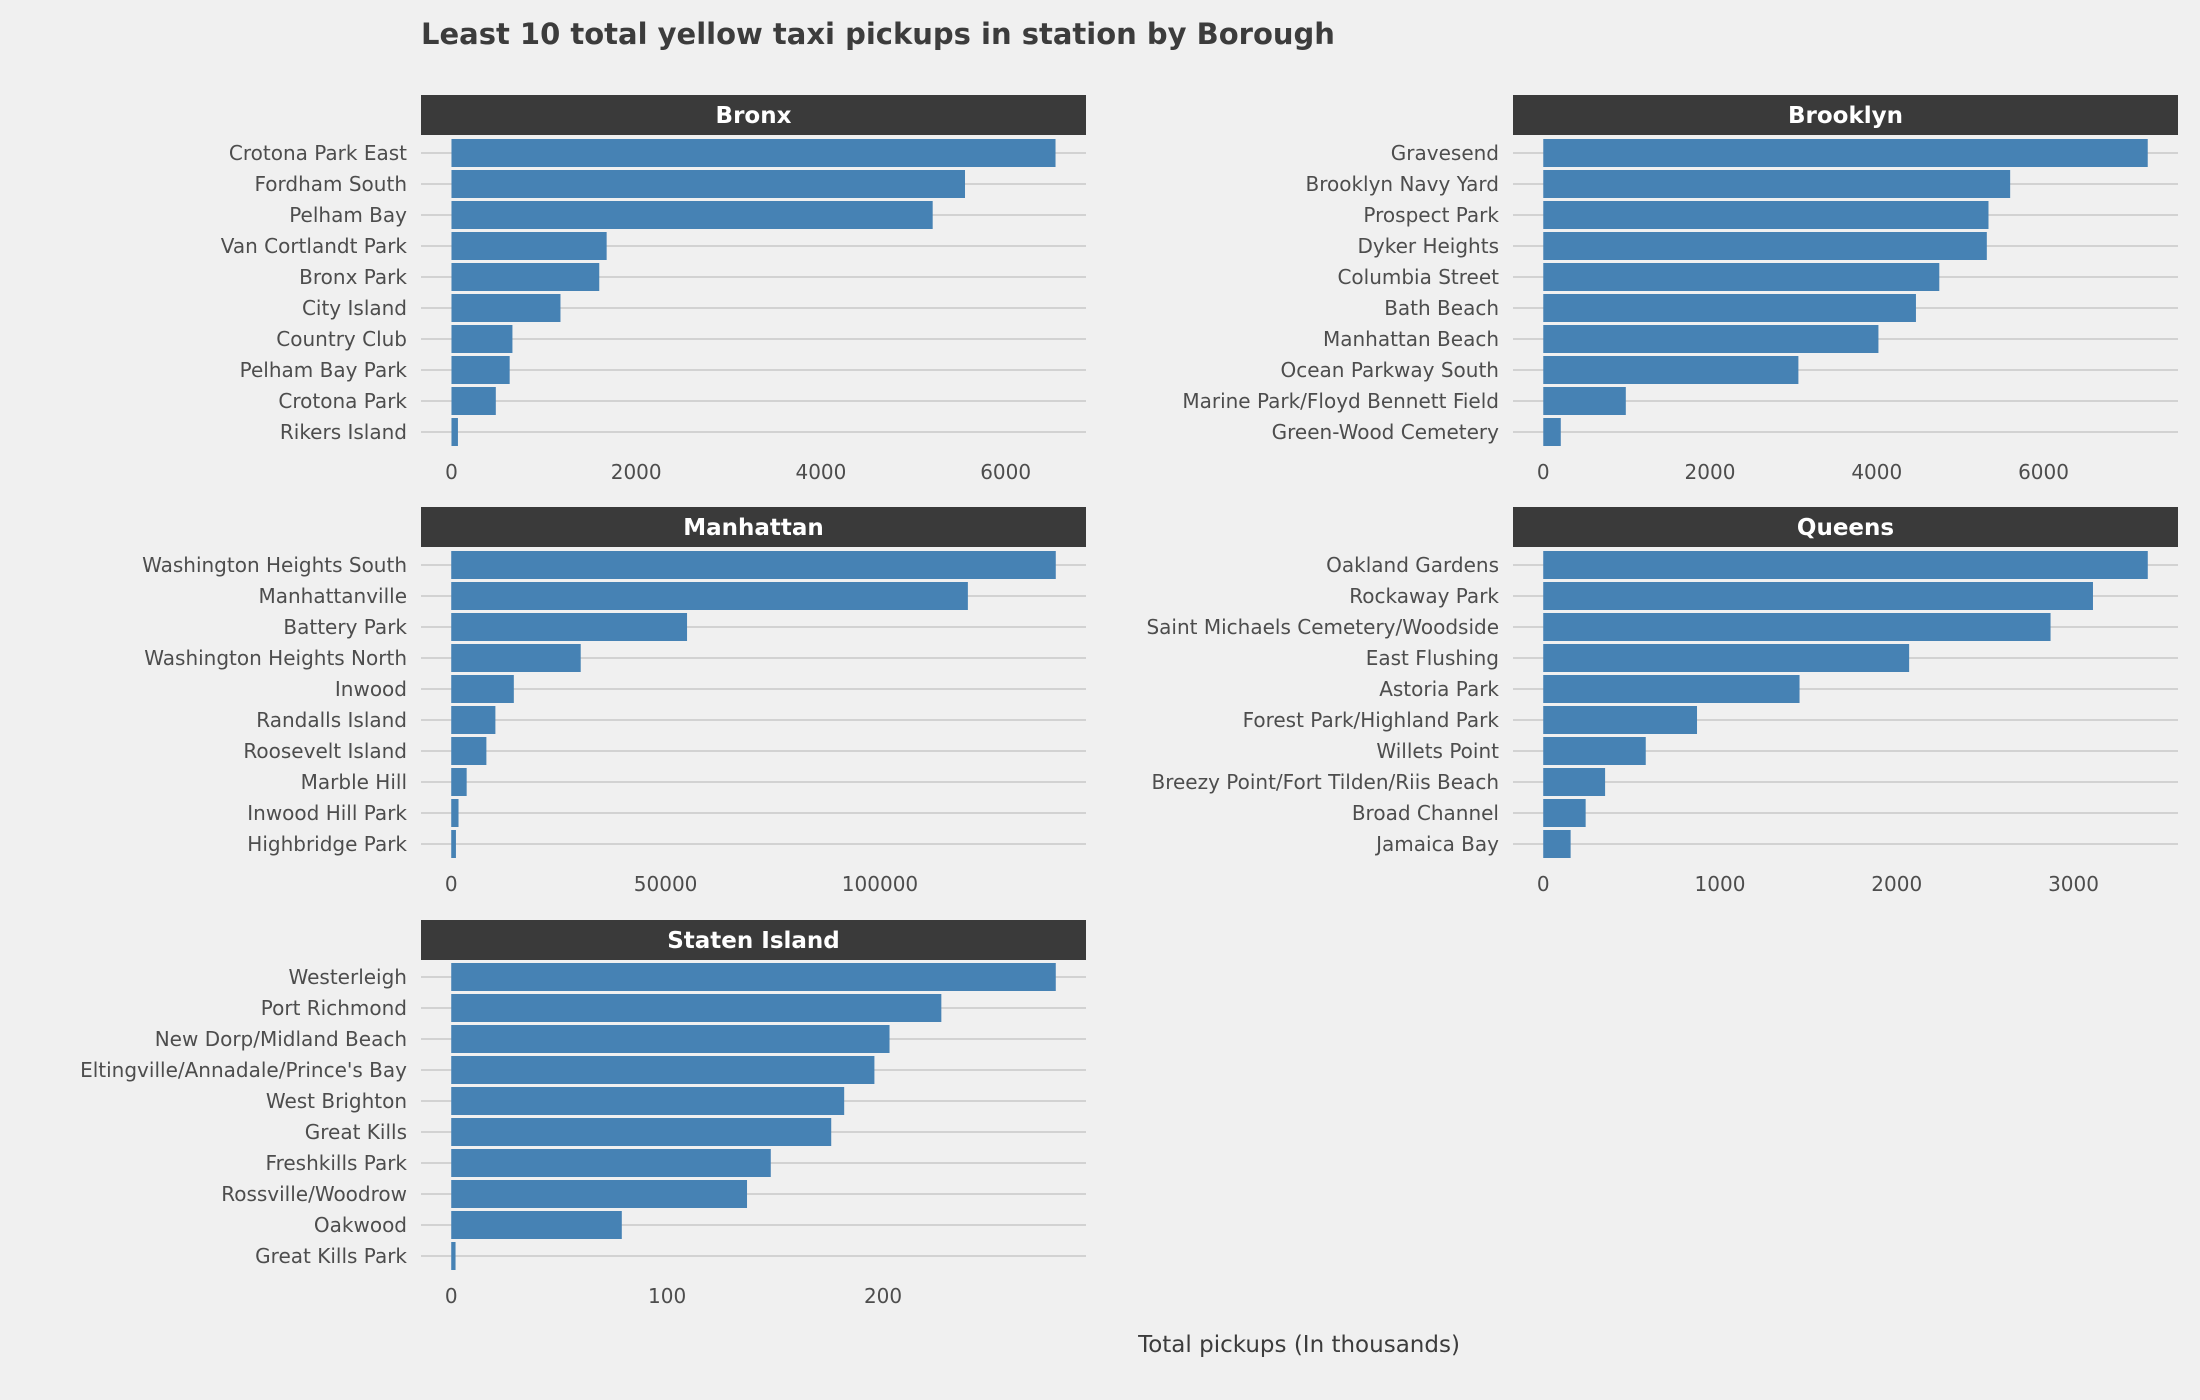  I want to click on bar-city-island, so click(506, 308).